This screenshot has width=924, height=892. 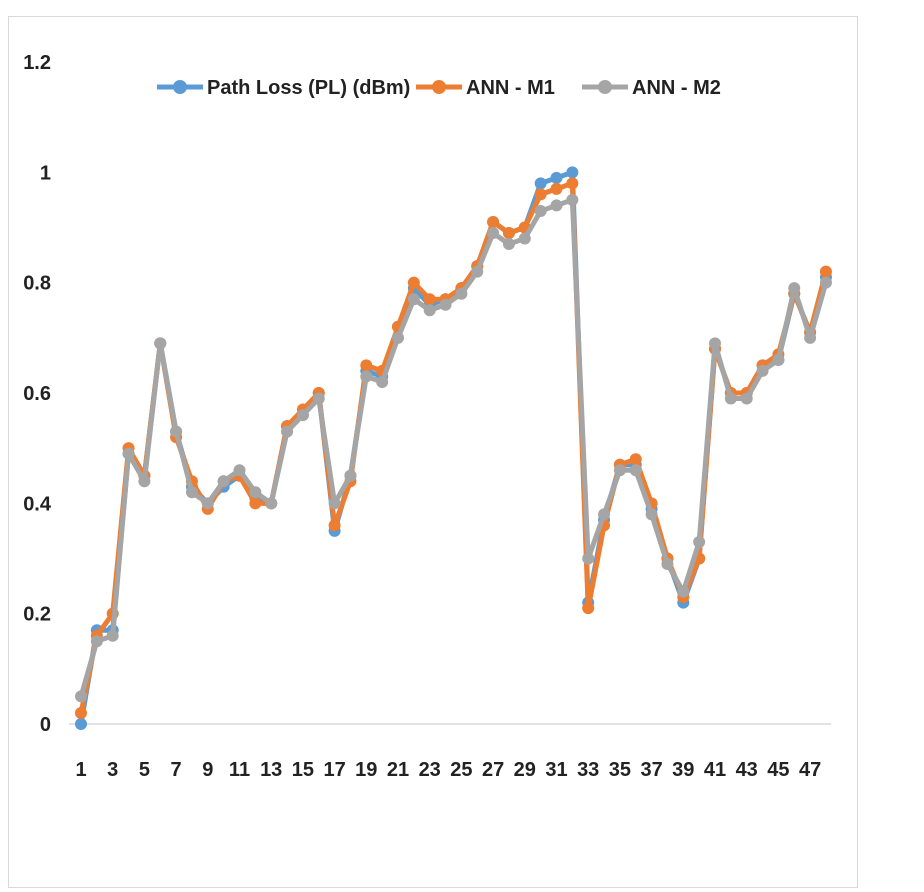 I want to click on x-tick-label: 13, so click(x=271, y=770).